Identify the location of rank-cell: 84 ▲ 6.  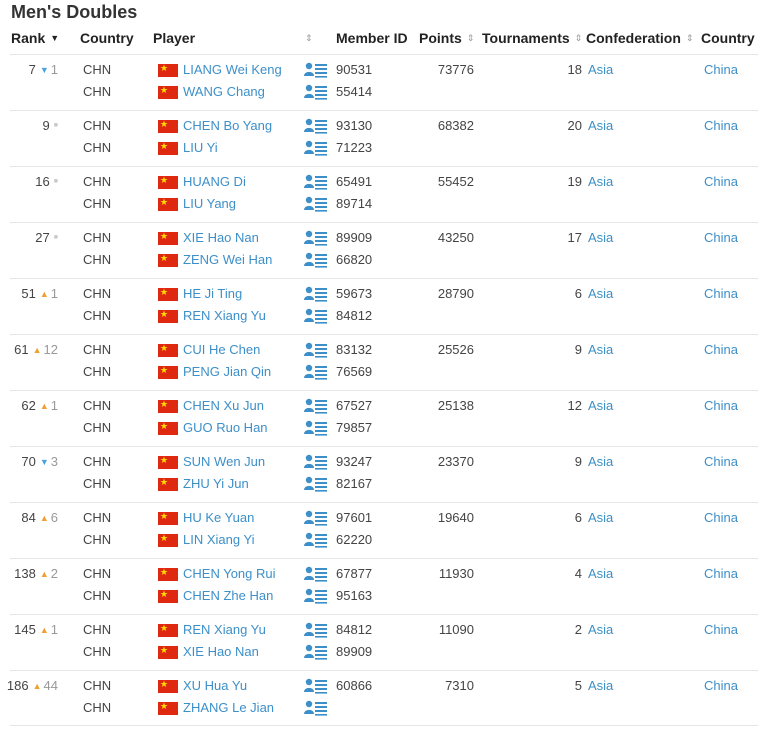
(39, 517).